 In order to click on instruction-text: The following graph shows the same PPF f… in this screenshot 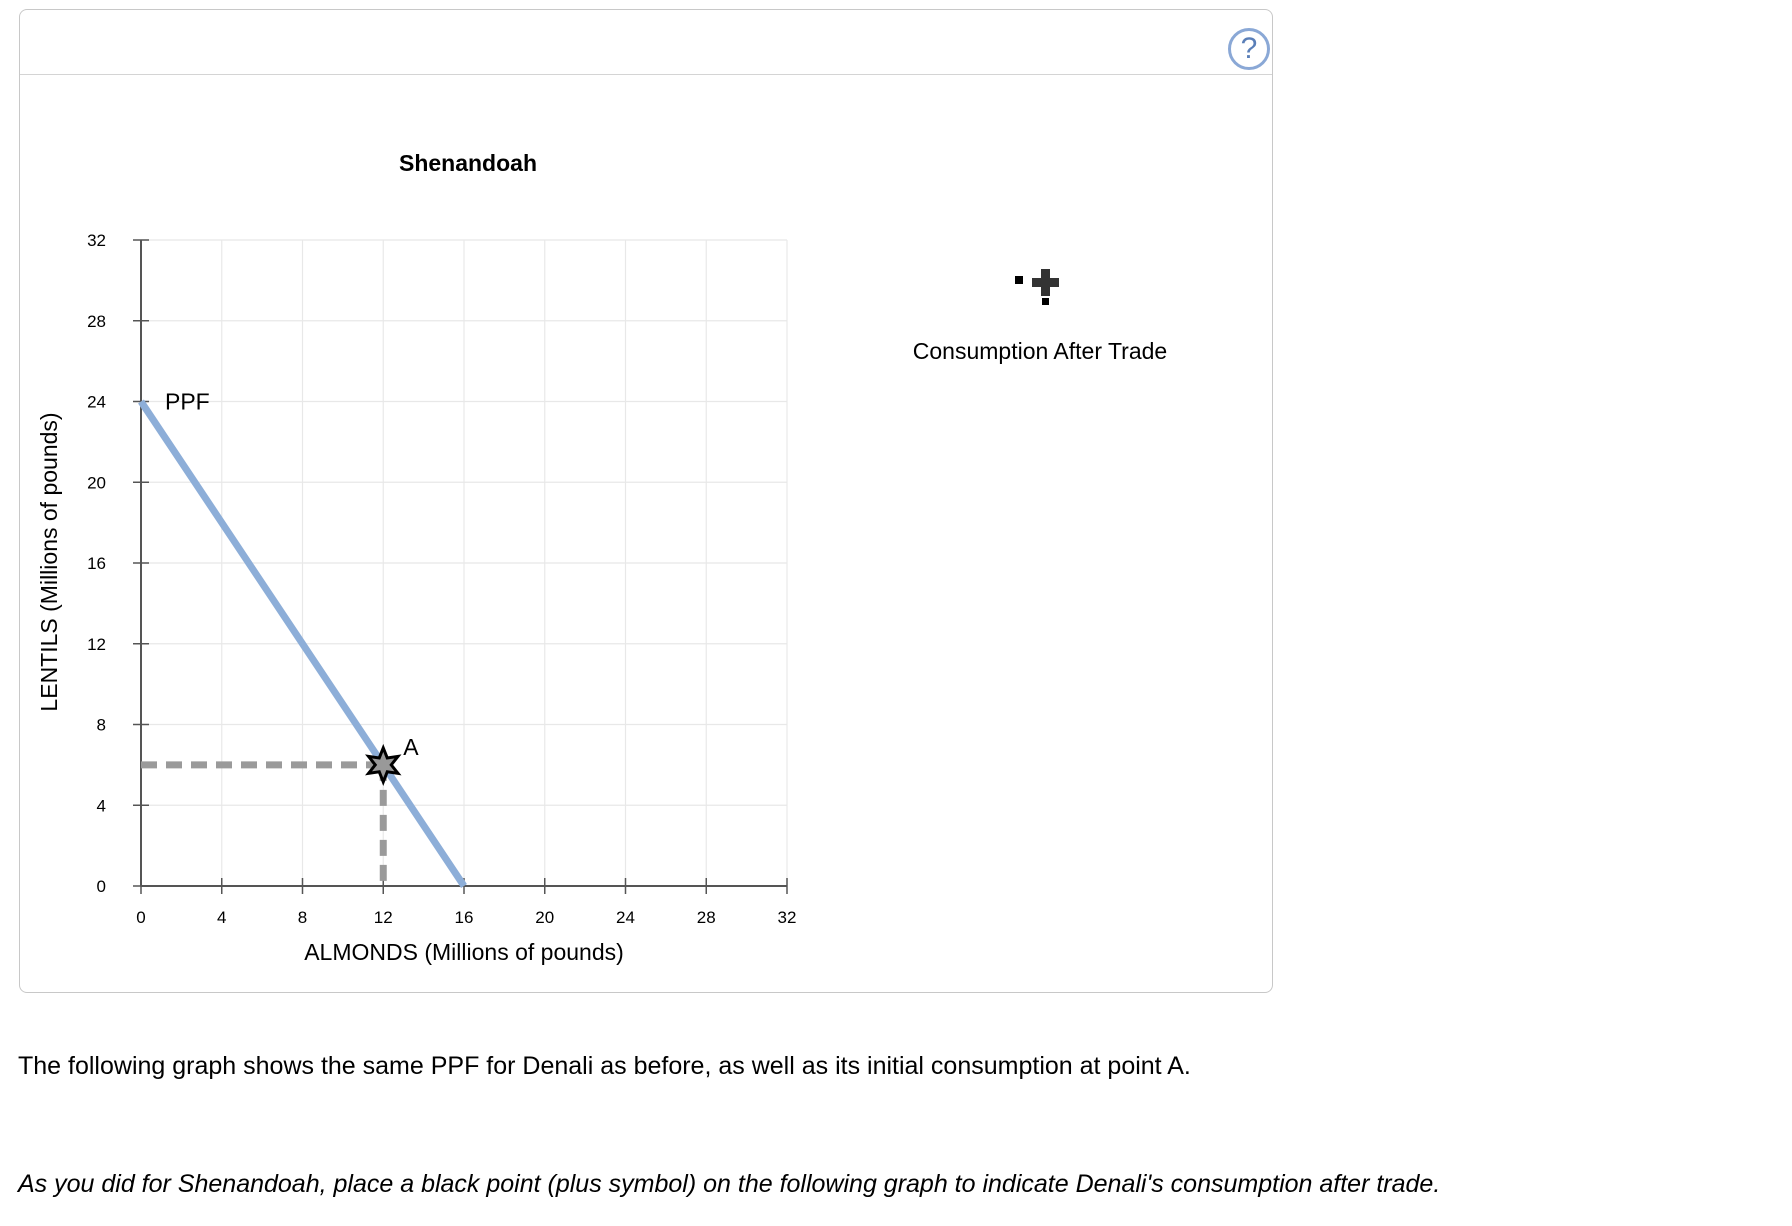, I will do `click(604, 1066)`.